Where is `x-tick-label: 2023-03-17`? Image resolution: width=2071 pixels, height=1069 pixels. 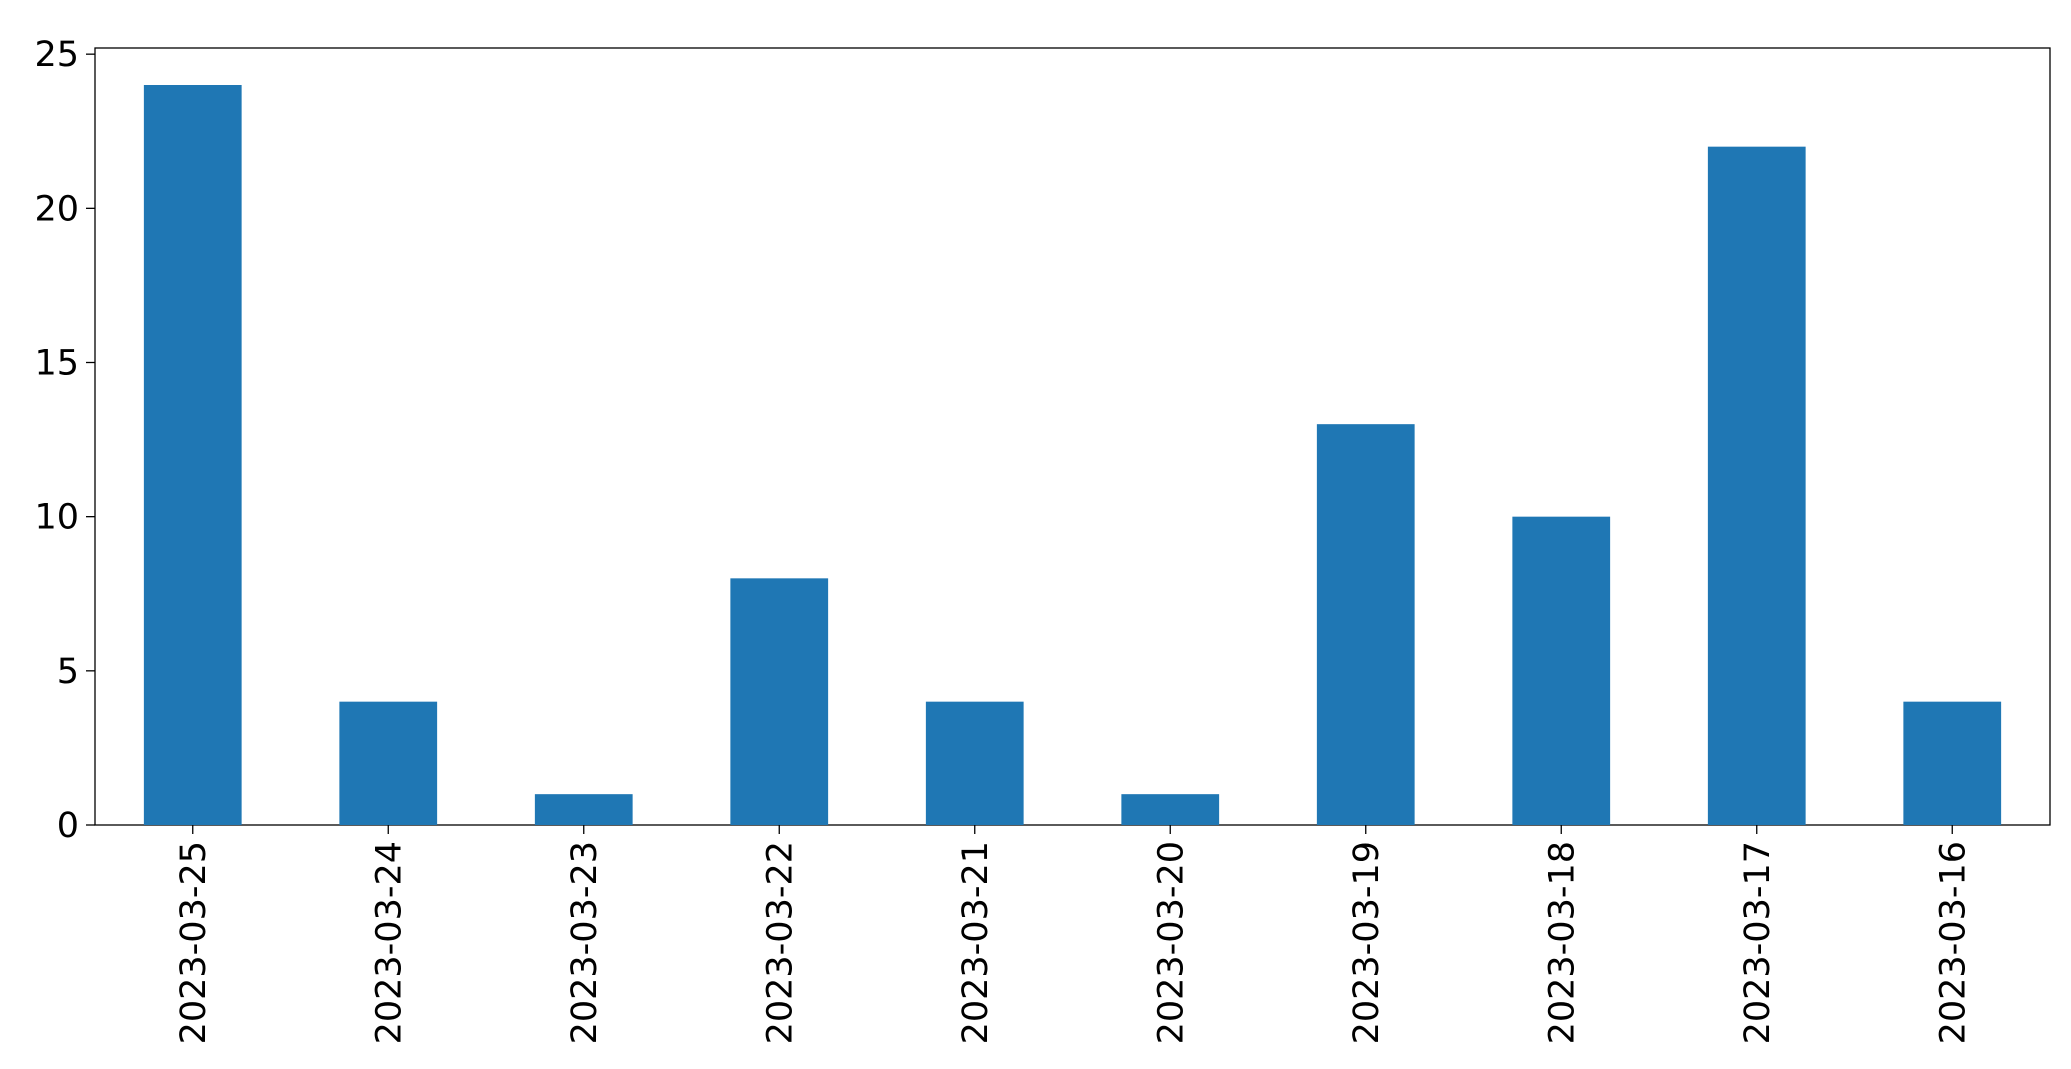 x-tick-label: 2023-03-17 is located at coordinates (1758, 942).